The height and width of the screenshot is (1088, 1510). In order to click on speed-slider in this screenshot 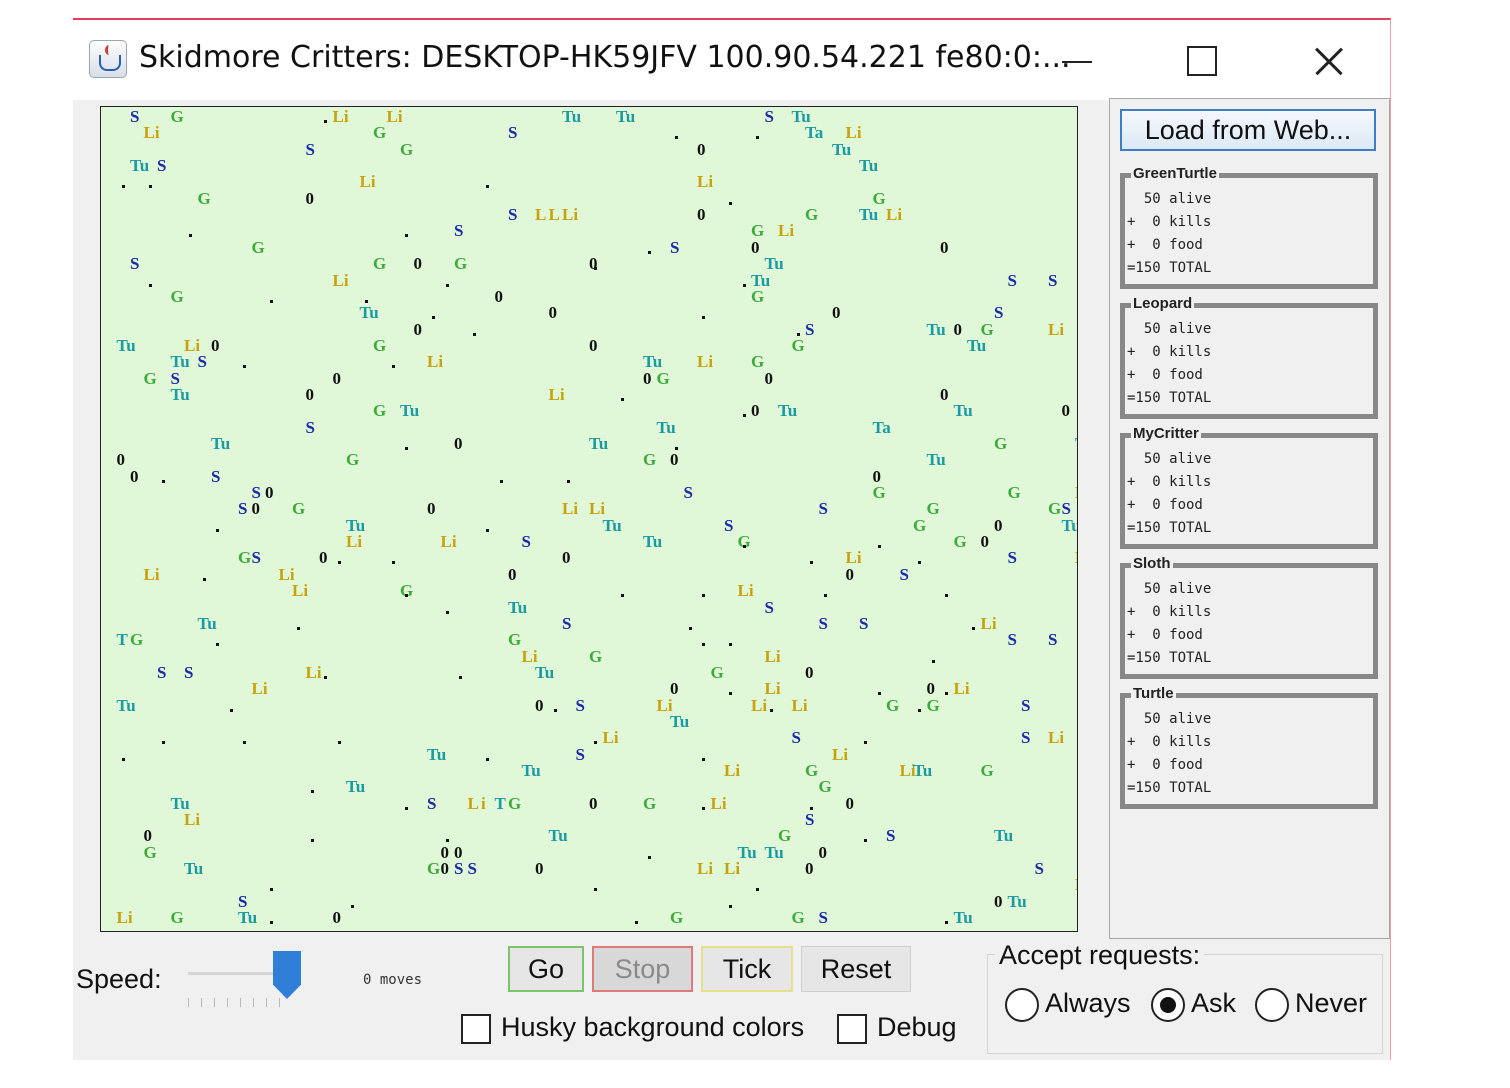, I will do `click(248, 980)`.